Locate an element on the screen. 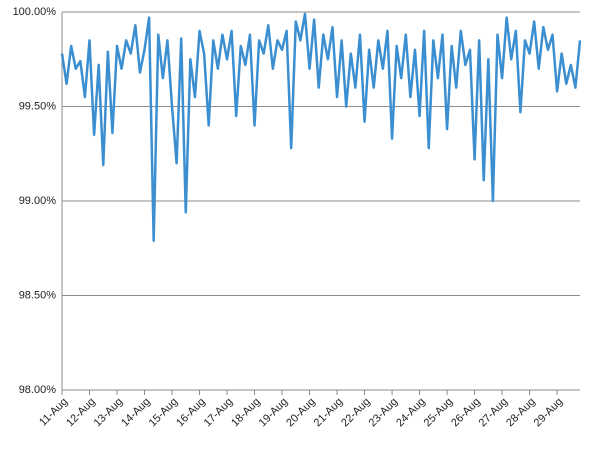  x-tick-label: 23-Aug is located at coordinates (384, 413).